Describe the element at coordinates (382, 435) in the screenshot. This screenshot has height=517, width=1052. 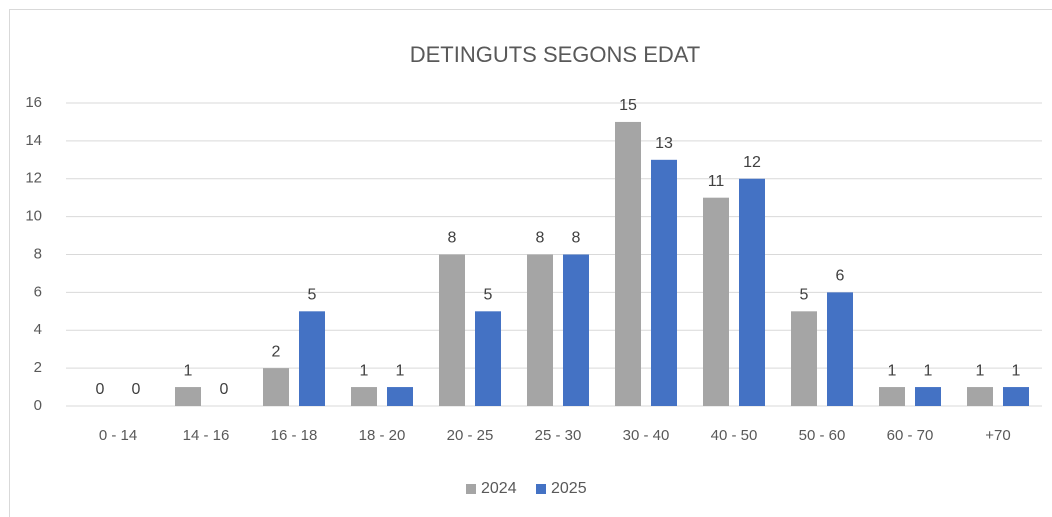
I see `x-tick-label: 18 - 20` at that location.